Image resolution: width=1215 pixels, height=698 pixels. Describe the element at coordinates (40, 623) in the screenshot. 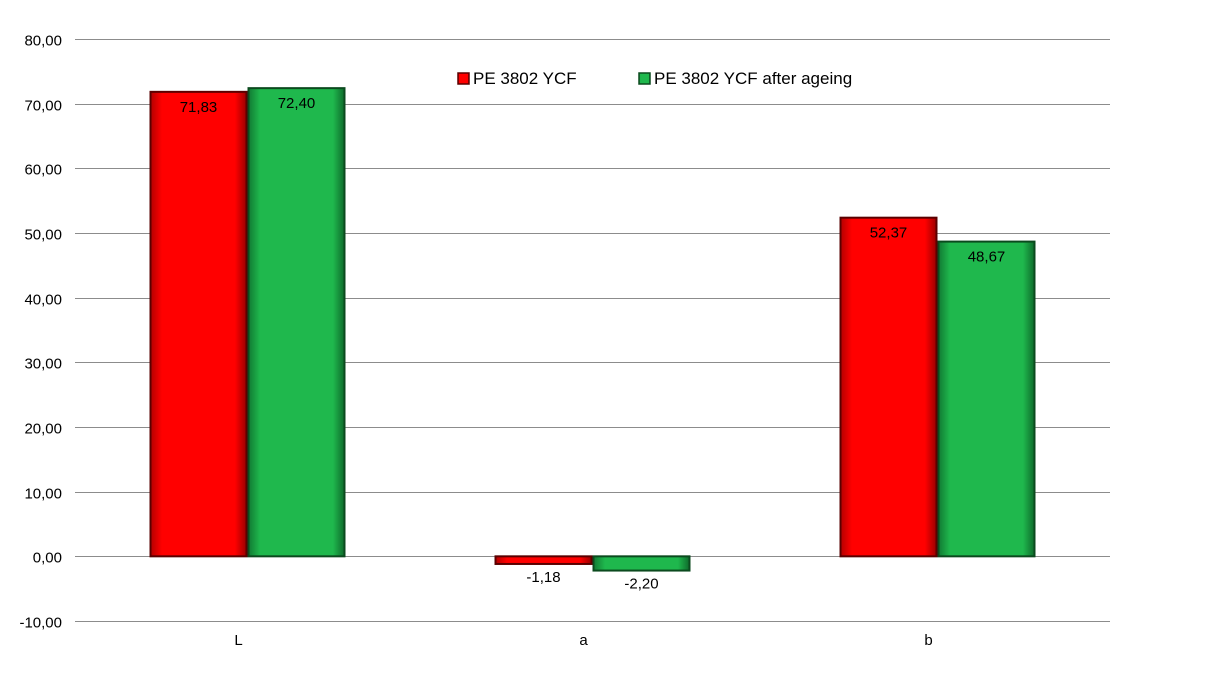

I see `y-tick-label: -10,00` at that location.